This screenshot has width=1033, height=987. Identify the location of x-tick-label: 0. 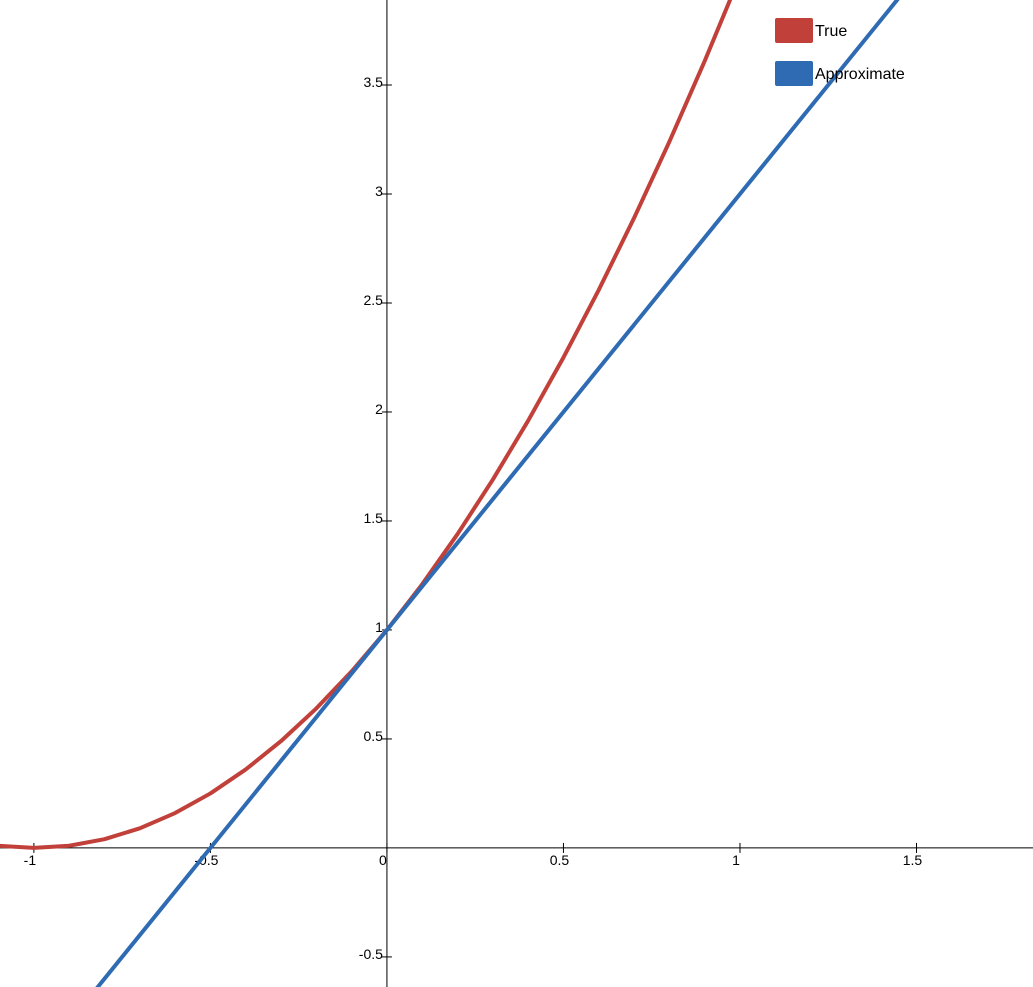
(383, 860).